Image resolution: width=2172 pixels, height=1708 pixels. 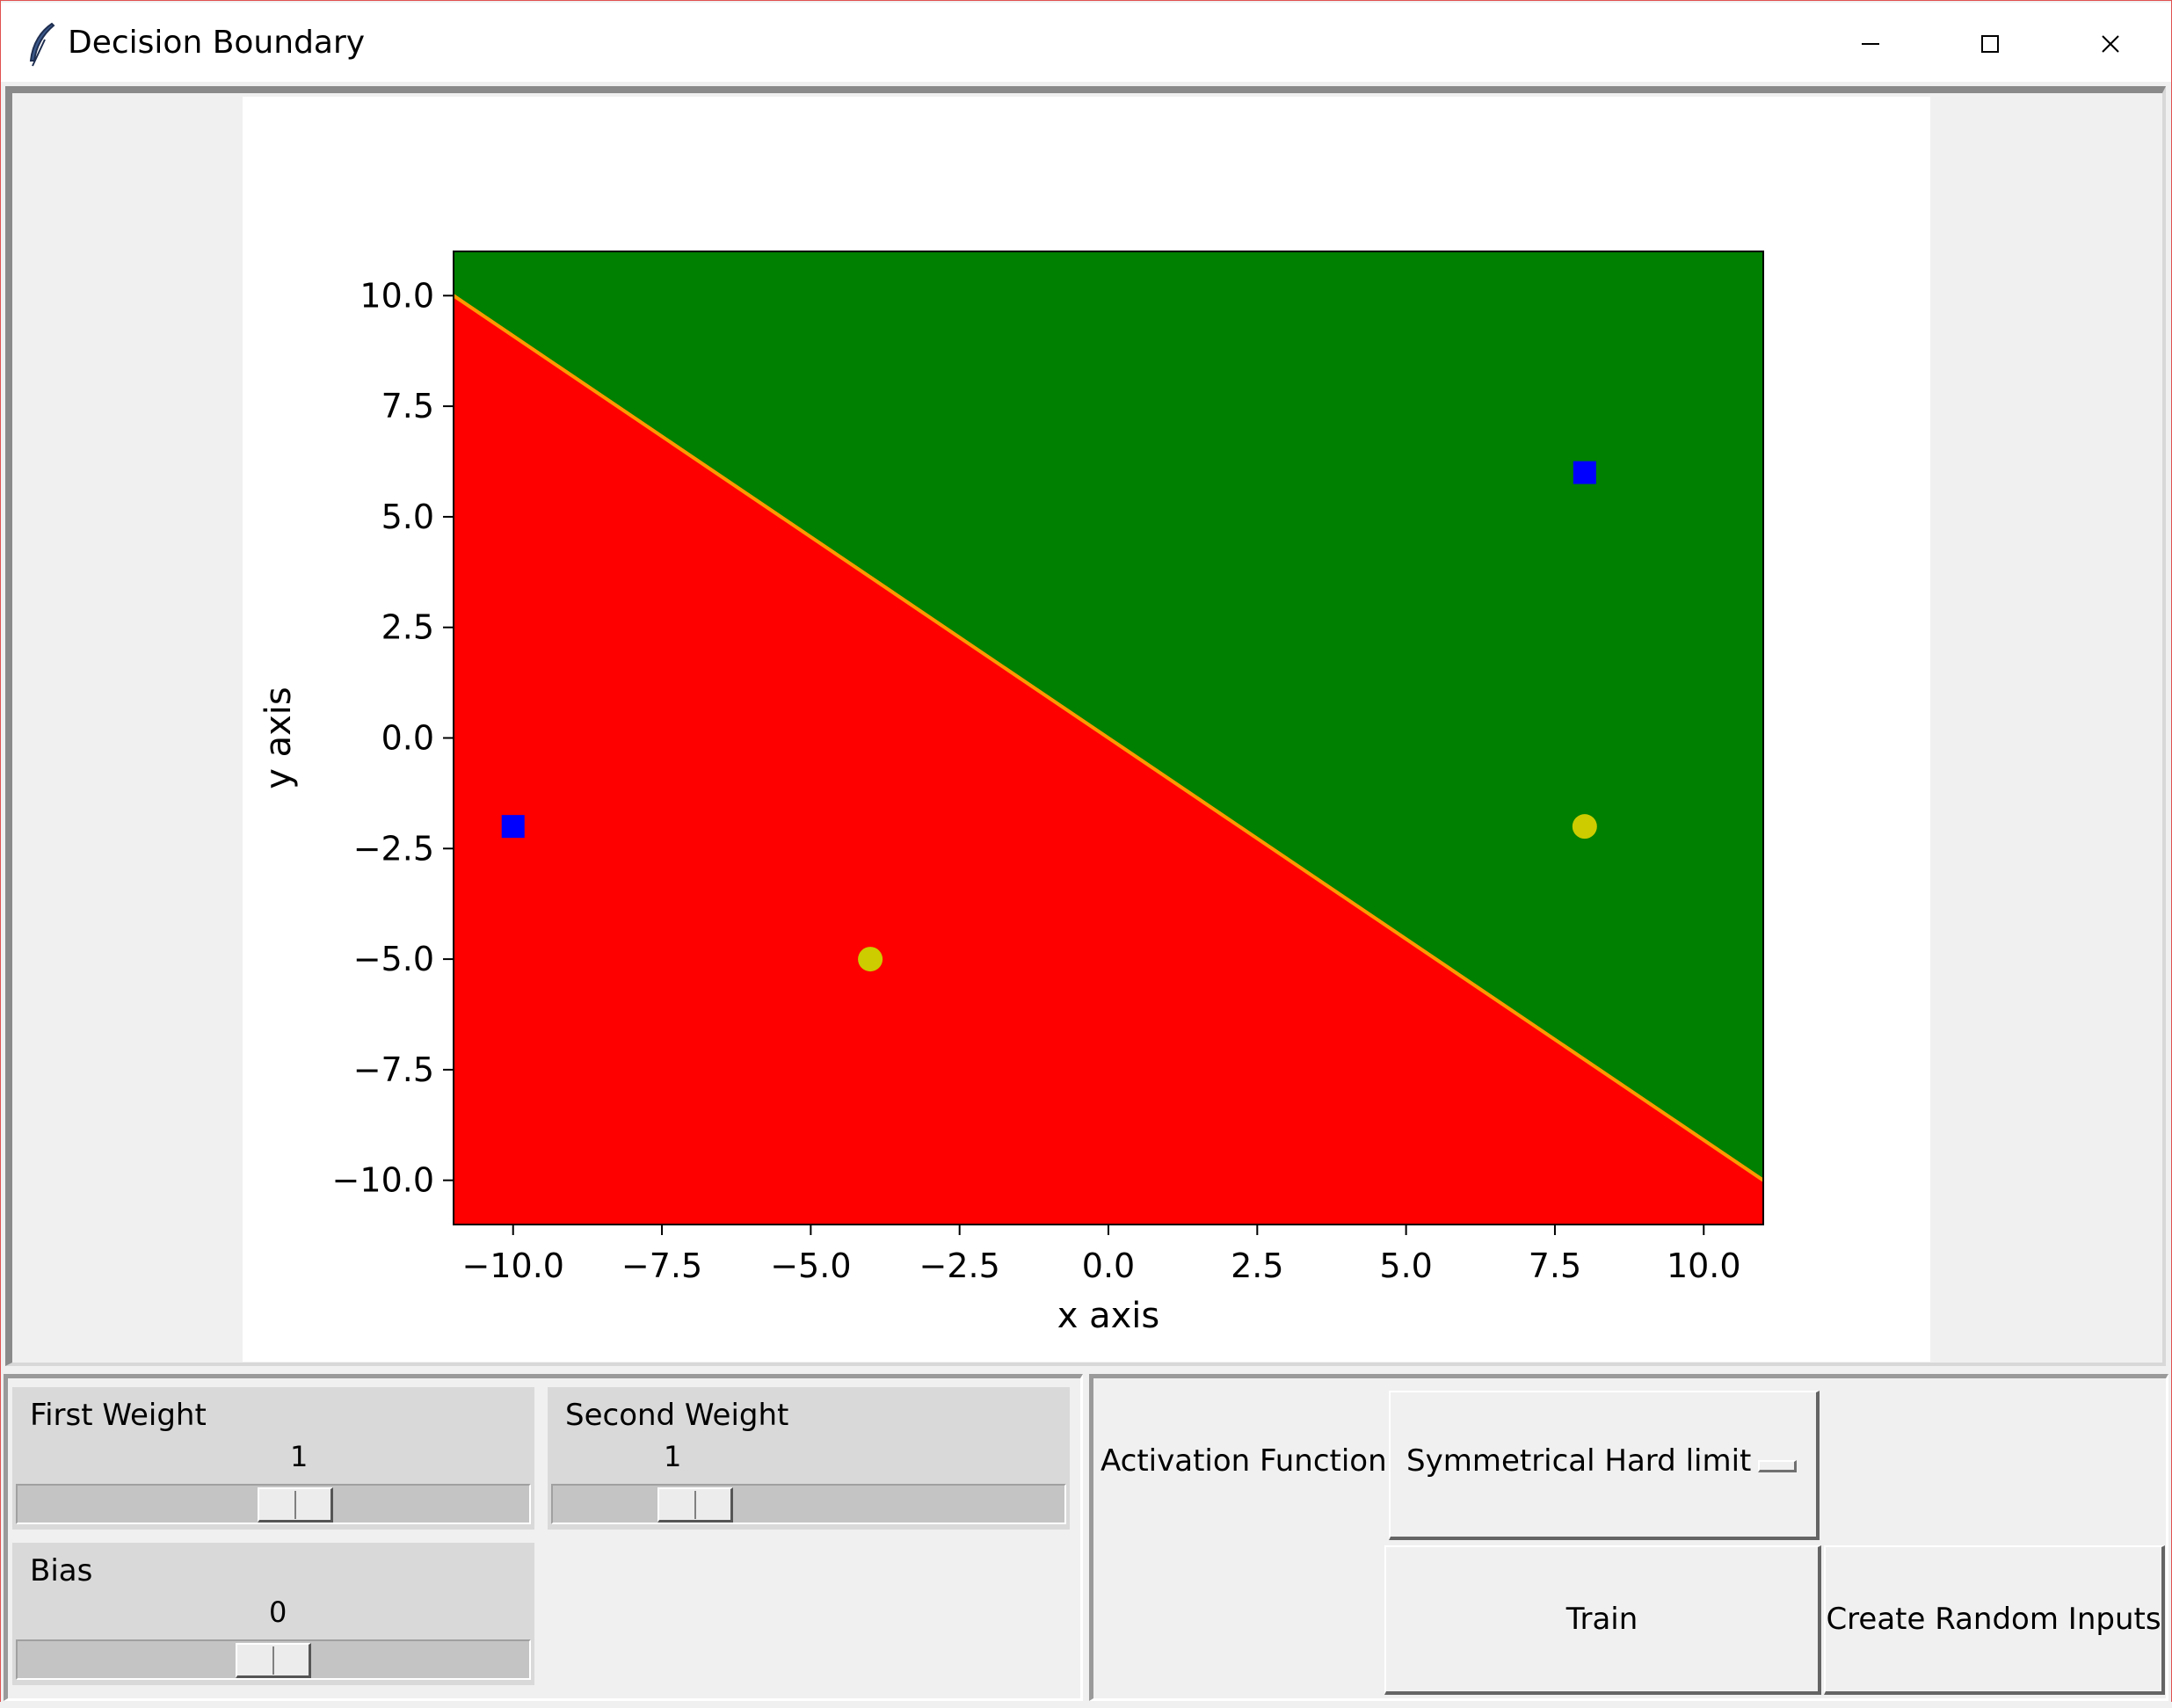 What do you see at coordinates (407, 738) in the screenshot?
I see `y-tick-label: 0.0` at bounding box center [407, 738].